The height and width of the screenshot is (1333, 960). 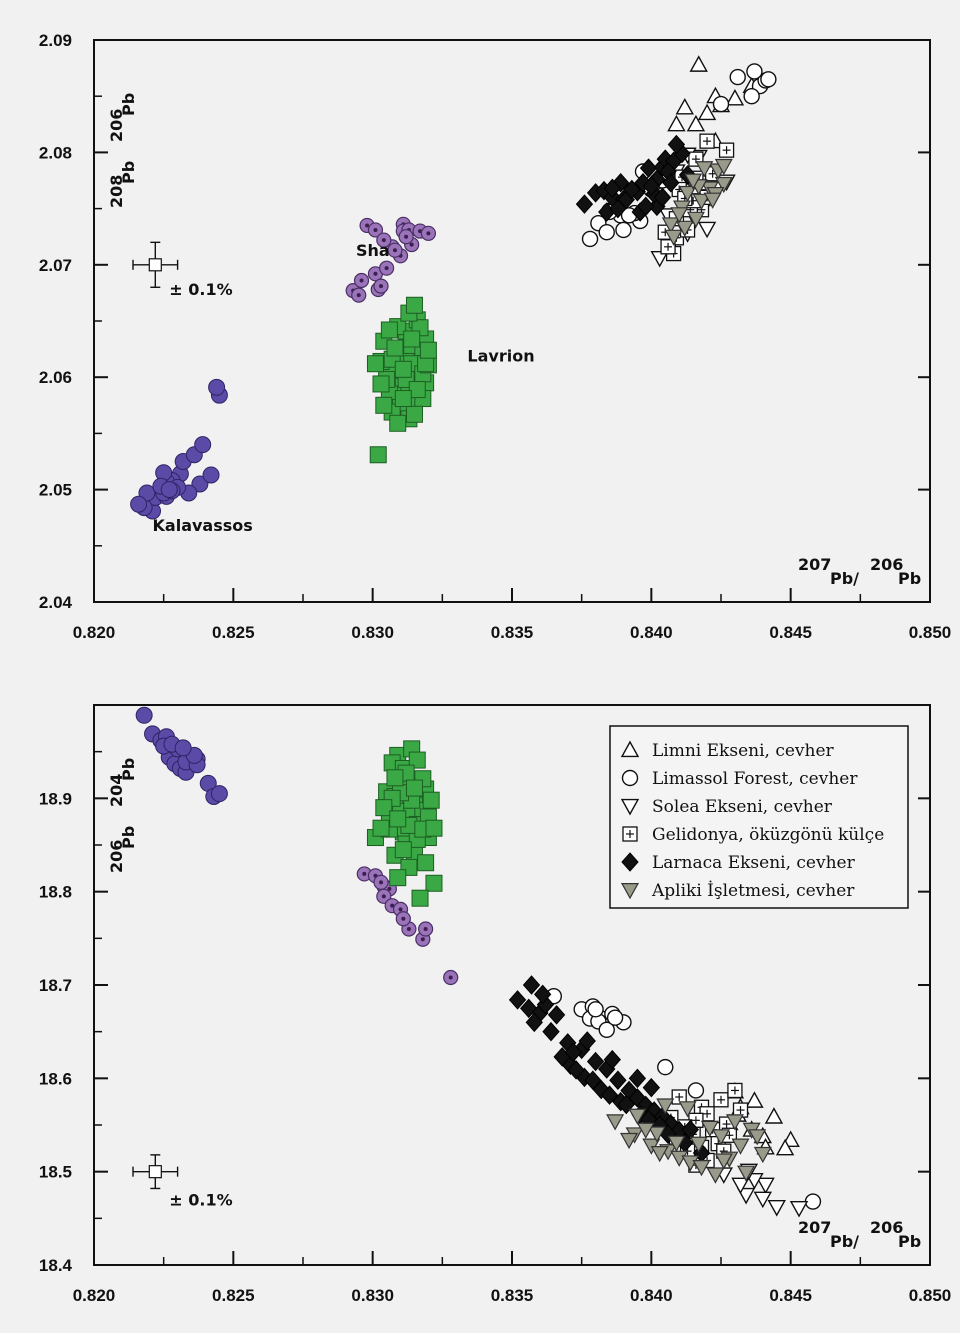 What do you see at coordinates (754, 863) in the screenshot?
I see `p1-legend-label: Larnaca Ekseni, cevher` at bounding box center [754, 863].